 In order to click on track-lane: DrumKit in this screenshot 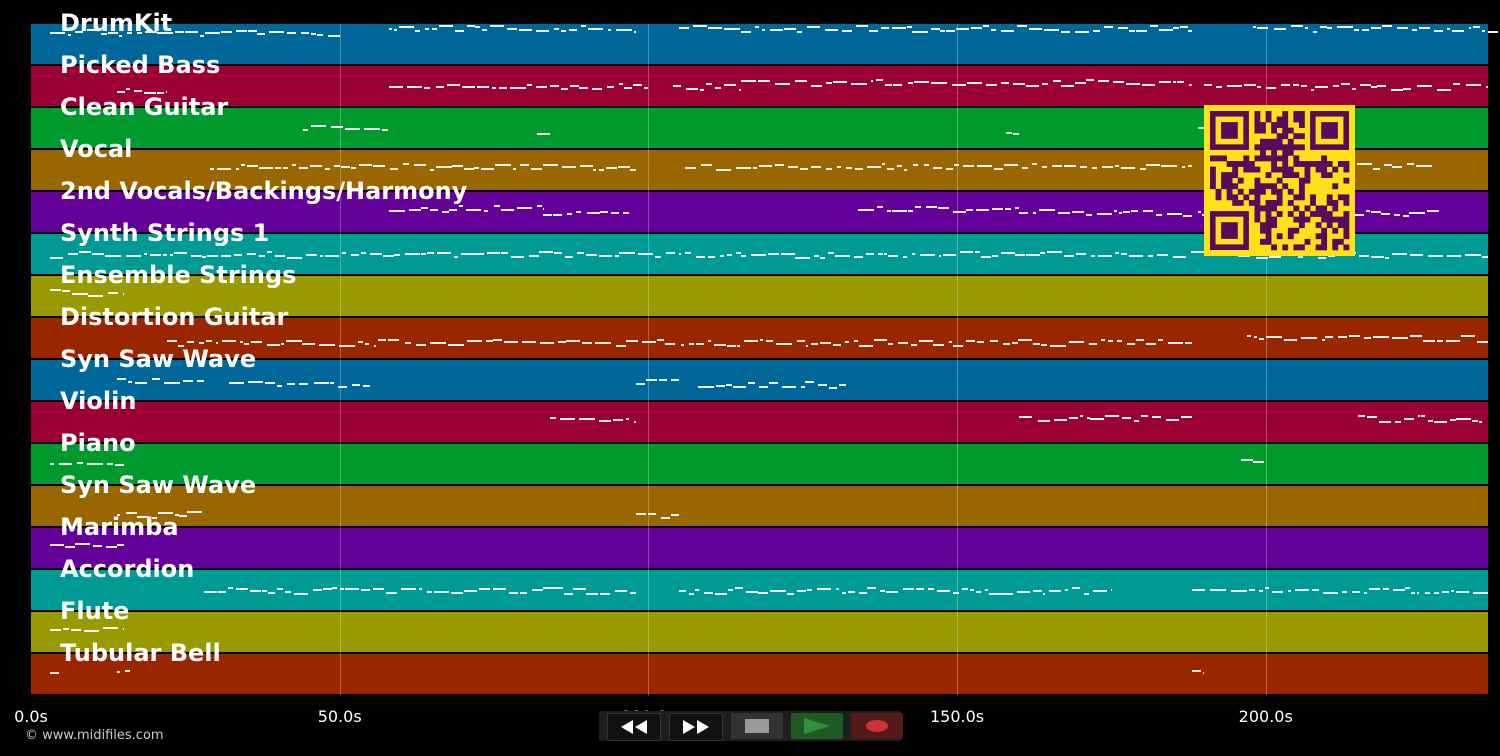, I will do `click(759, 36)`.